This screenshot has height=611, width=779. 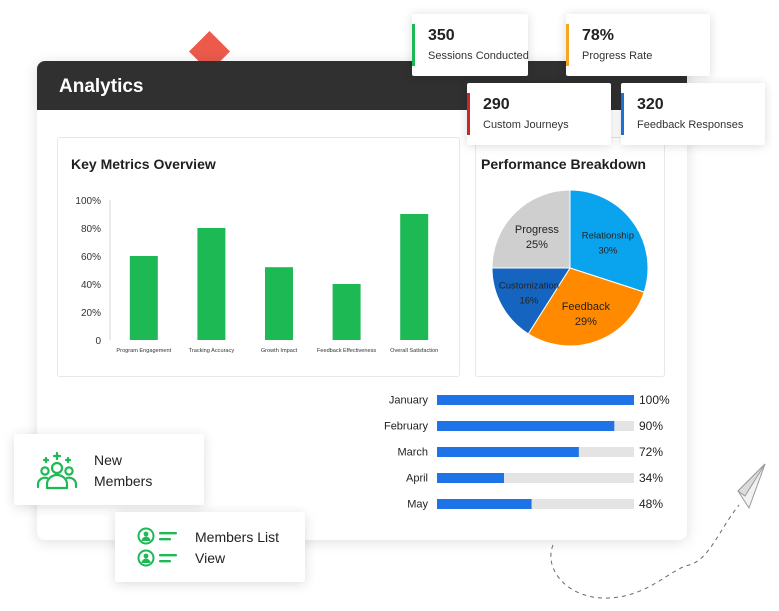 What do you see at coordinates (693, 114) in the screenshot?
I see `stat-card-feedback-responses: 320 Feedback Responses` at bounding box center [693, 114].